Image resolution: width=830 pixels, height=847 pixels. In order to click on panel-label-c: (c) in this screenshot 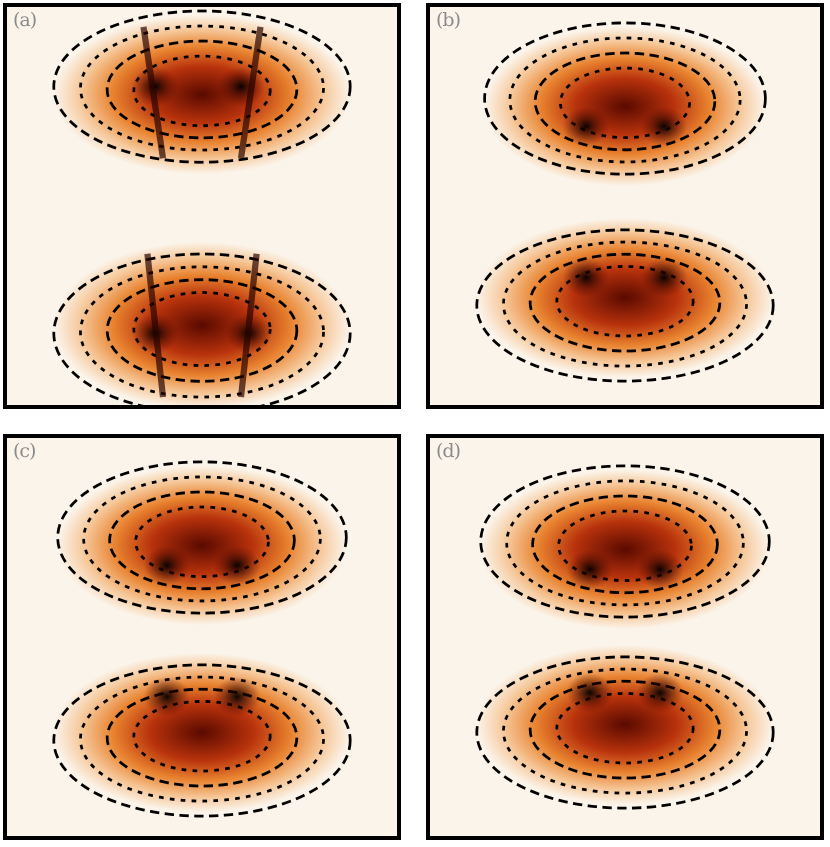, I will do `click(24, 451)`.